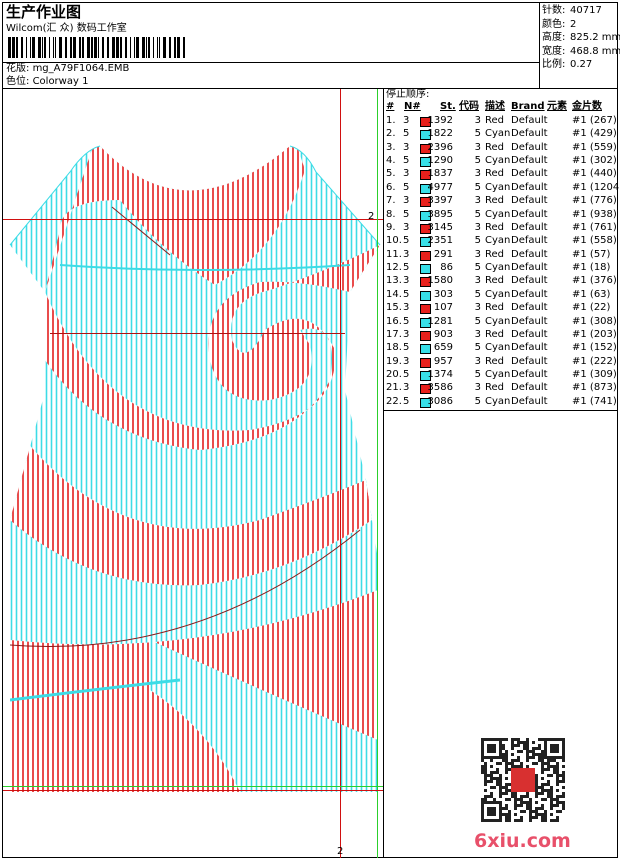 The height and width of the screenshot is (860, 620). I want to click on stitches: 1290, so click(440, 161).